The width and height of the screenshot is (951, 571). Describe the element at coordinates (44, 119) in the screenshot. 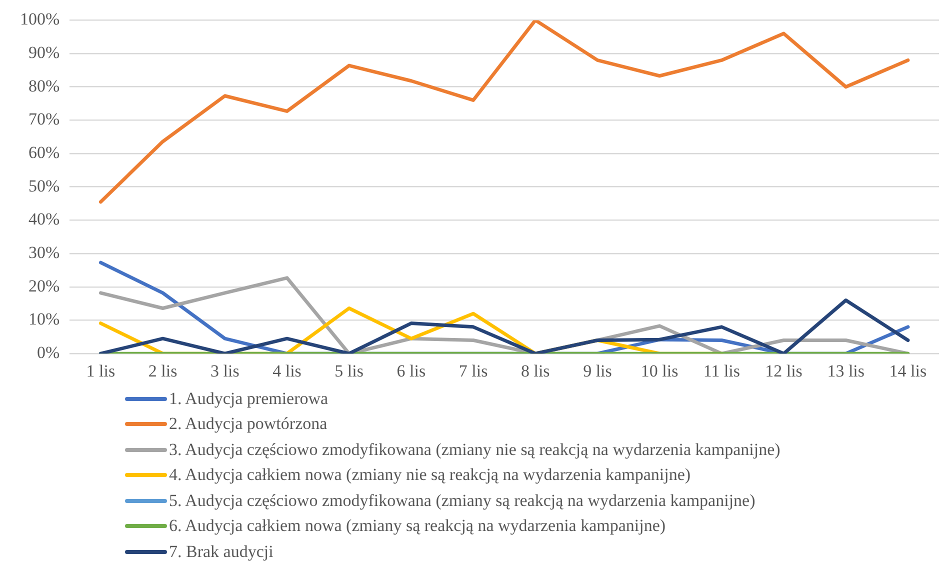

I see `y-tick-label: 70%` at that location.